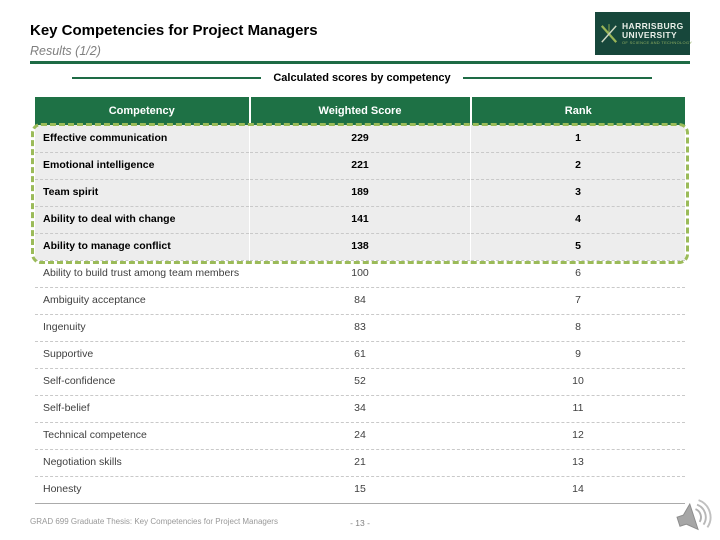 Image resolution: width=720 pixels, height=540 pixels. I want to click on cell-rank: 1, so click(577, 138).